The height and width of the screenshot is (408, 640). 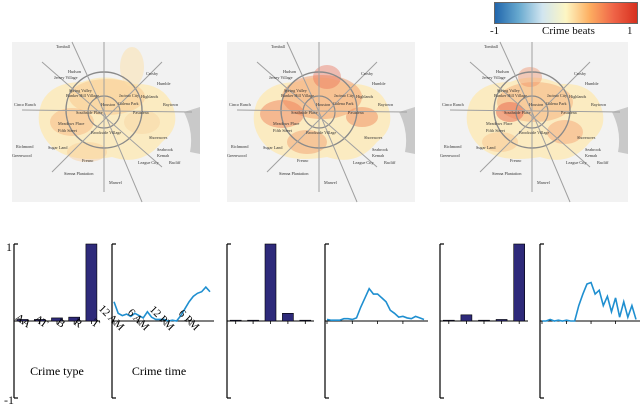 What do you see at coordinates (159, 371) in the screenshot?
I see `x-axis-title: Crime time` at bounding box center [159, 371].